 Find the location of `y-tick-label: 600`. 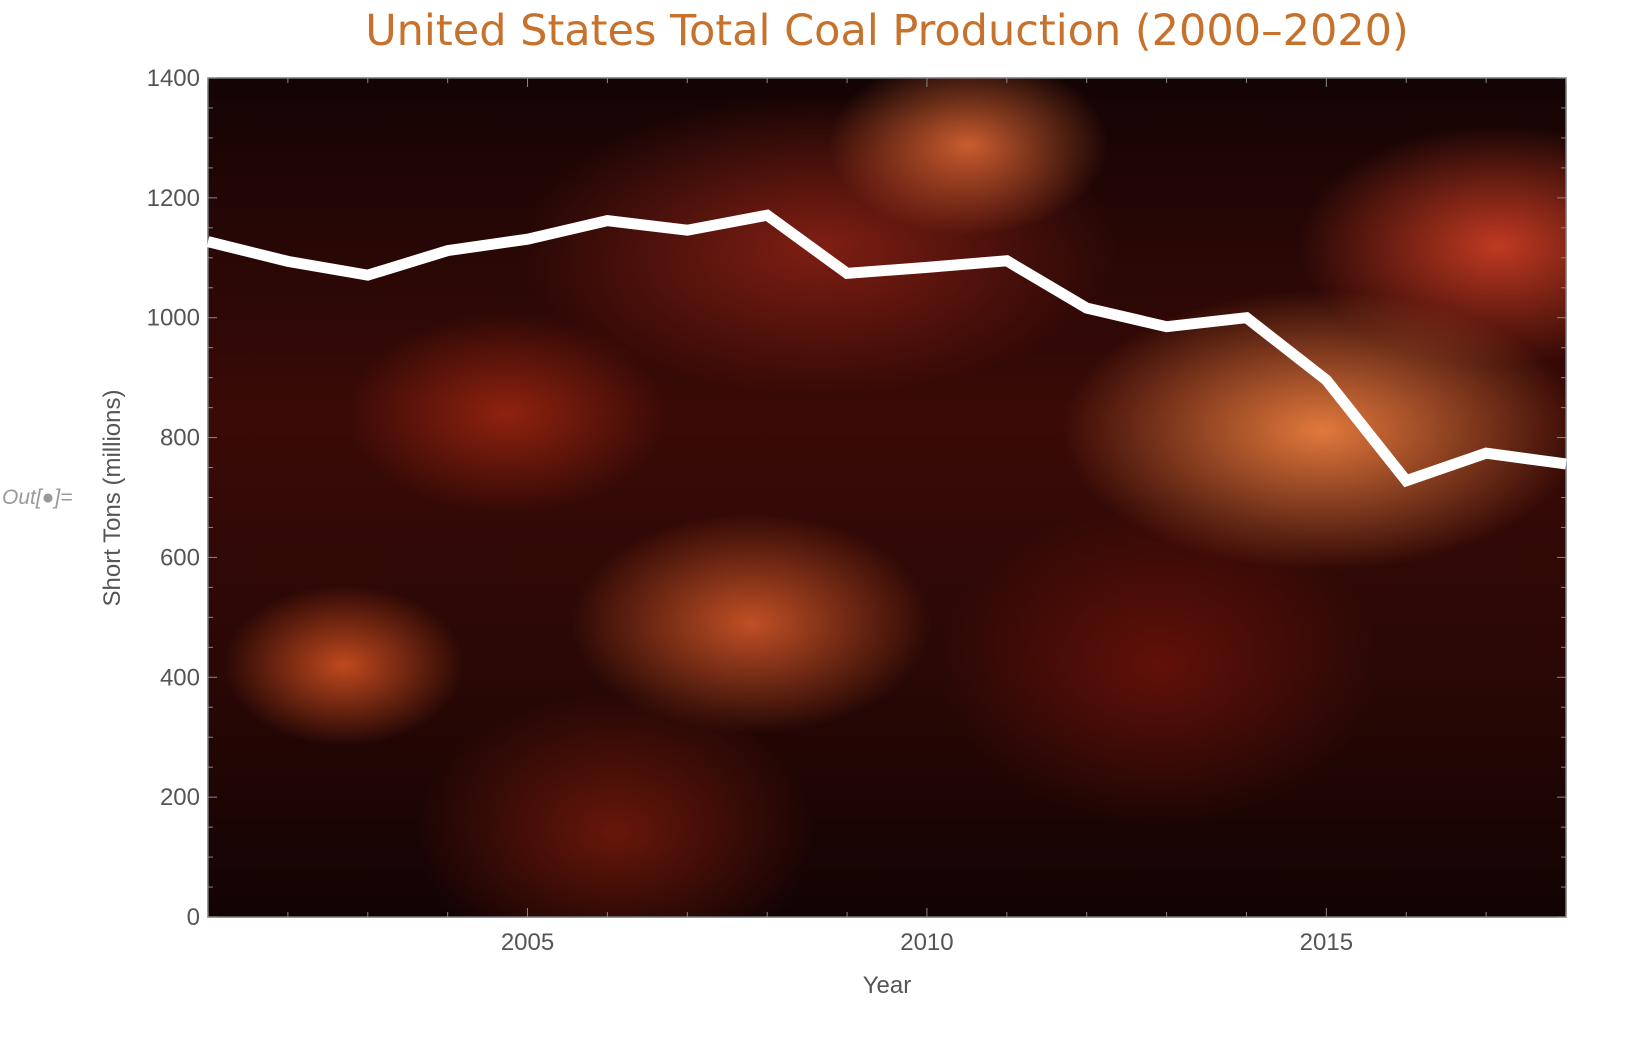

y-tick-label: 600 is located at coordinates (180, 557).